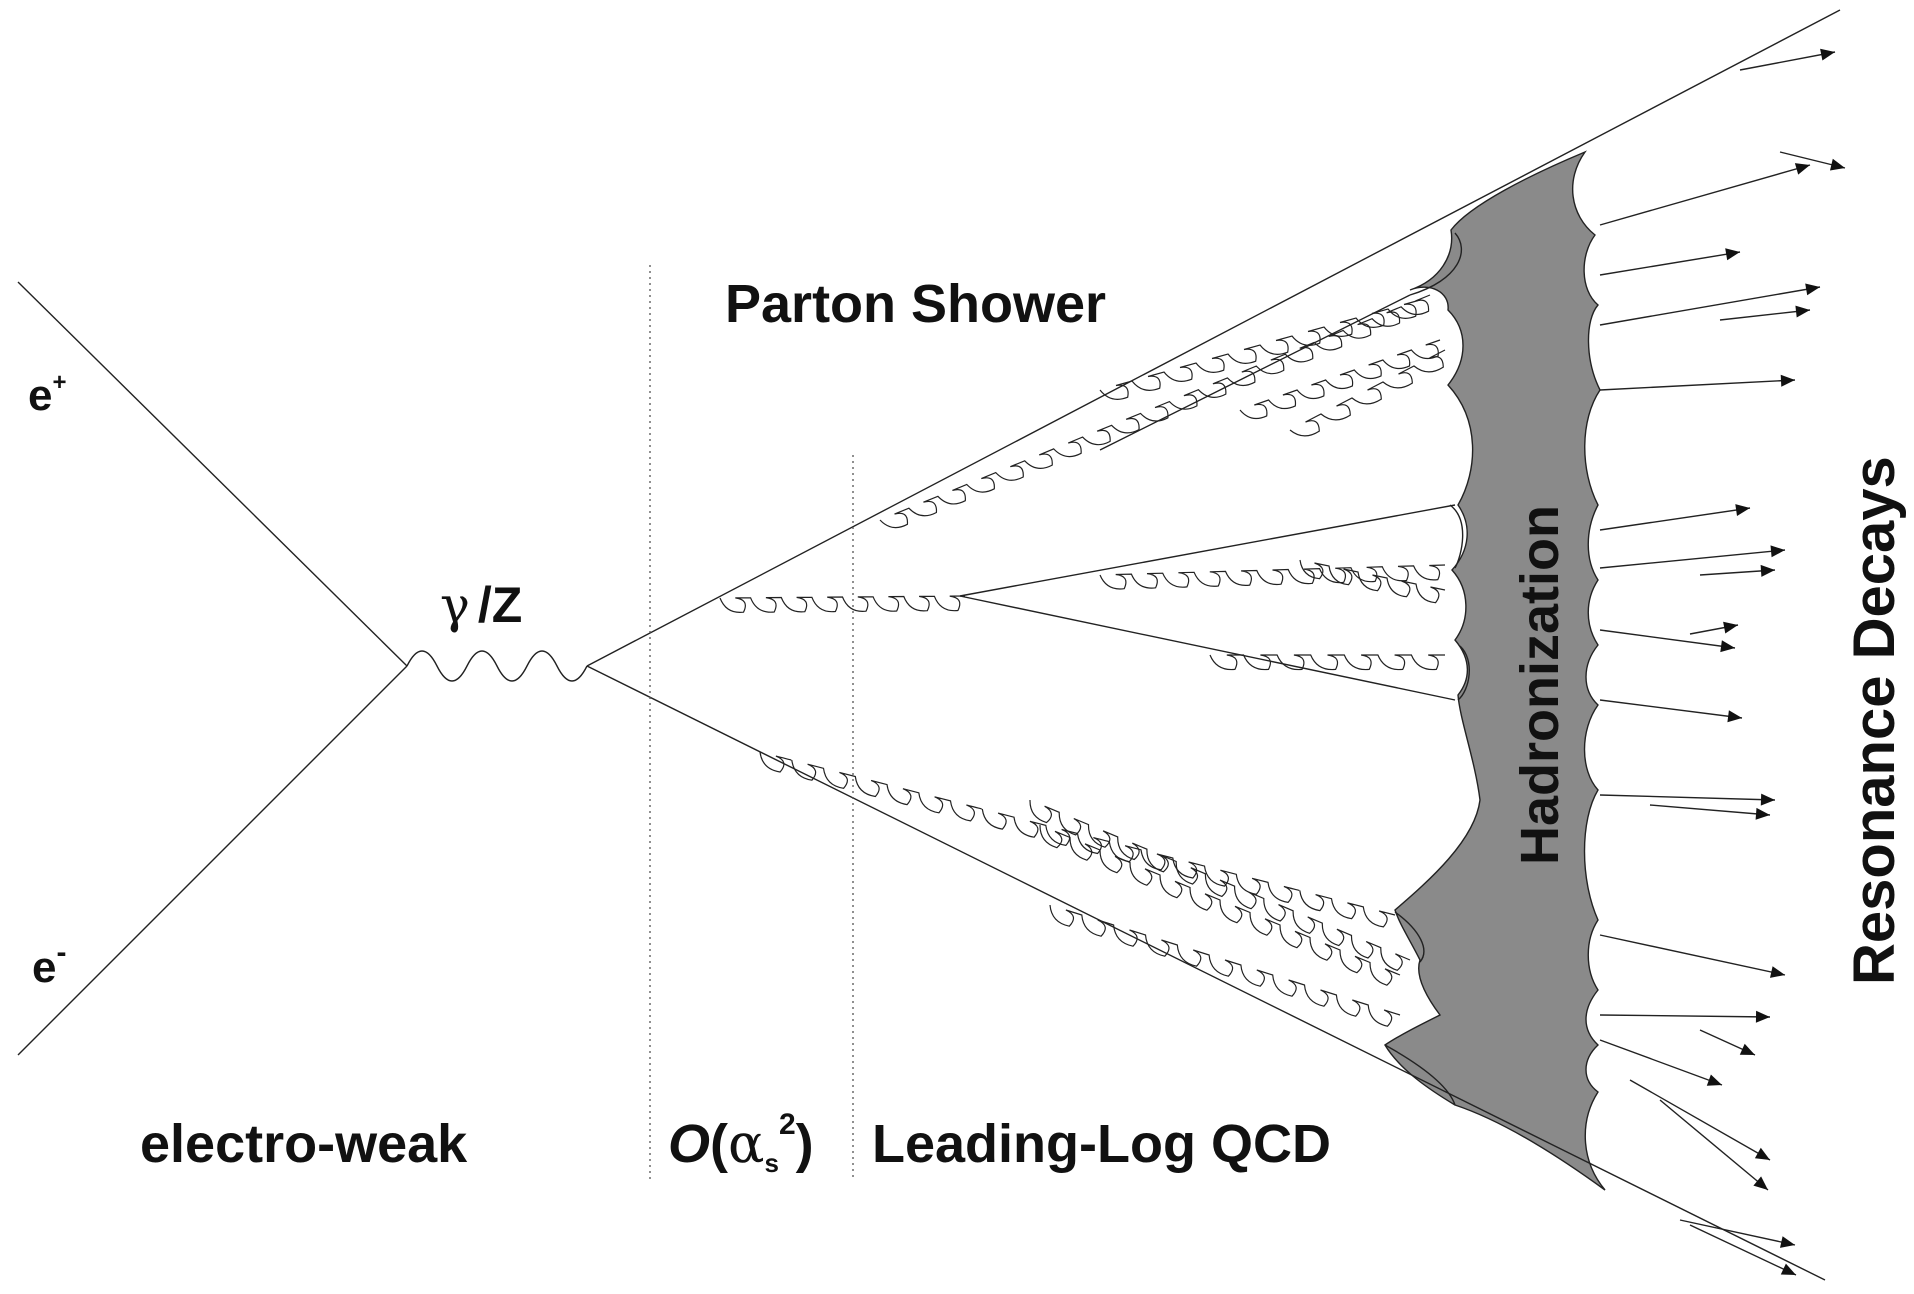  What do you see at coordinates (481, 605) in the screenshot?
I see `boson-label: γ/Z` at bounding box center [481, 605].